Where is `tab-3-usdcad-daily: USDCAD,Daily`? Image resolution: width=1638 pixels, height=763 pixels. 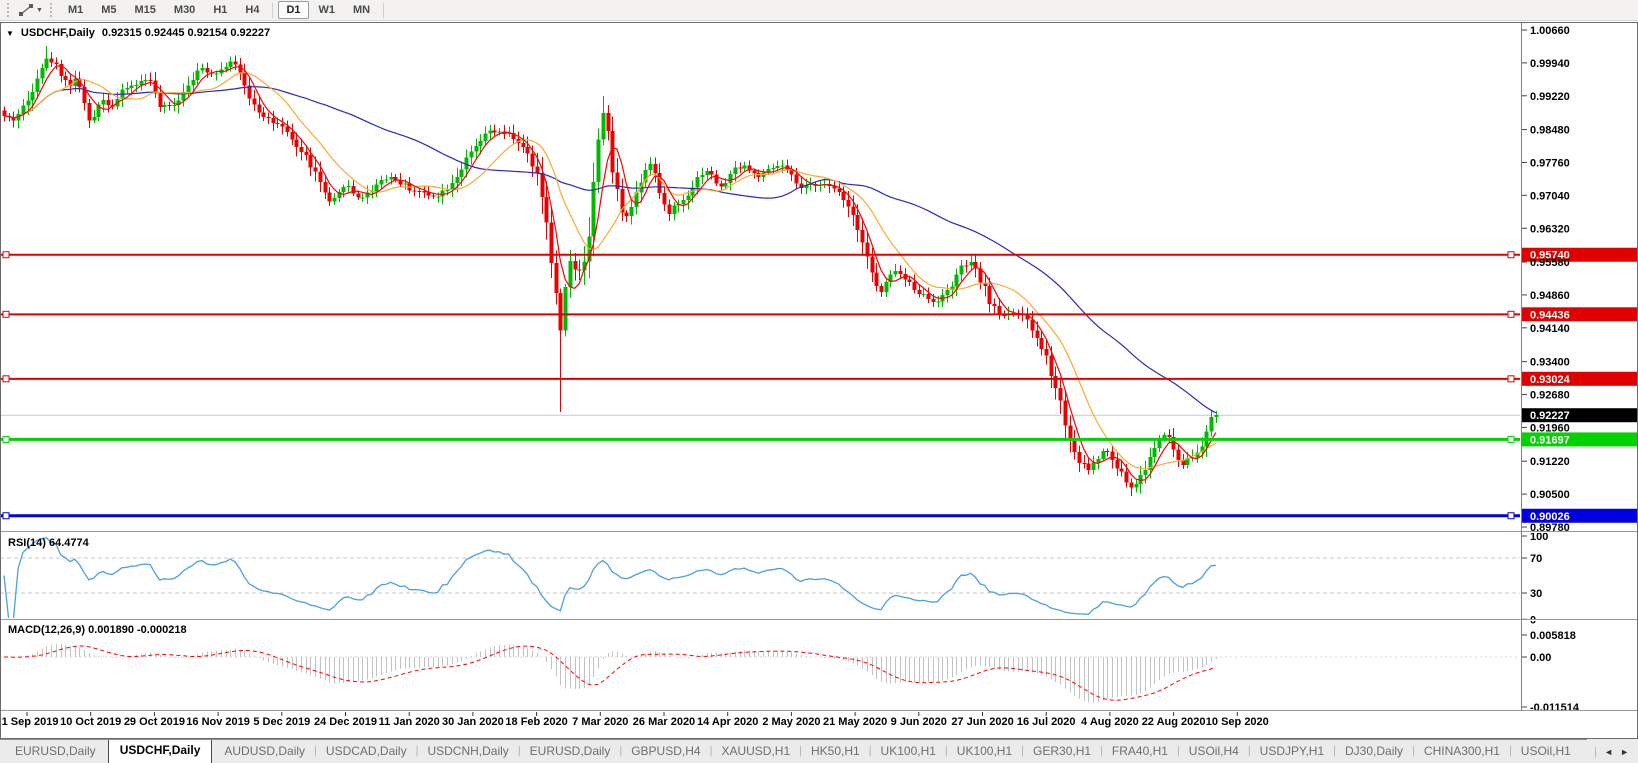
tab-3-usdcad-daily: USDCAD,Daily is located at coordinates (366, 751).